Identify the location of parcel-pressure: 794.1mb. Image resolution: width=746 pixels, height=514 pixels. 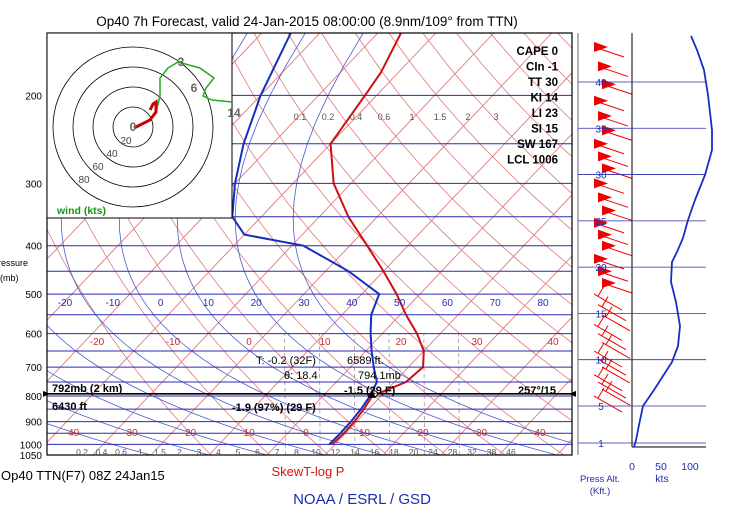
(379, 376).